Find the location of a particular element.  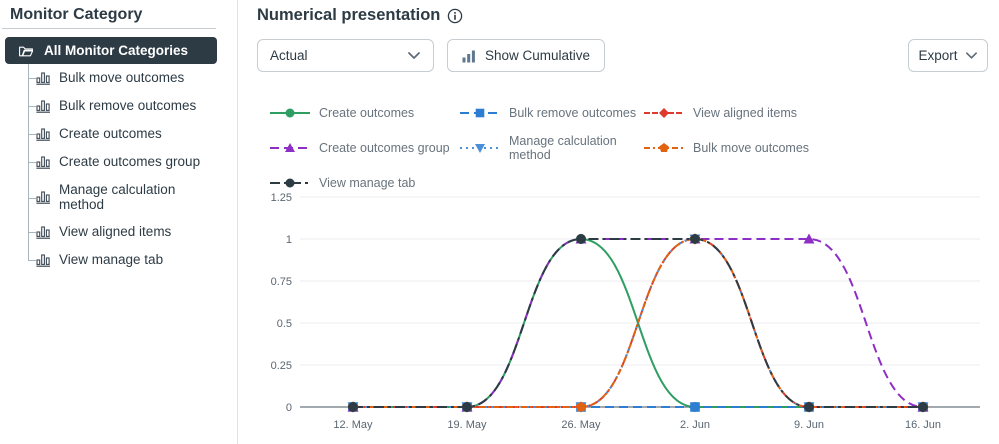

x-tick-label: 26. May is located at coordinates (581, 425).